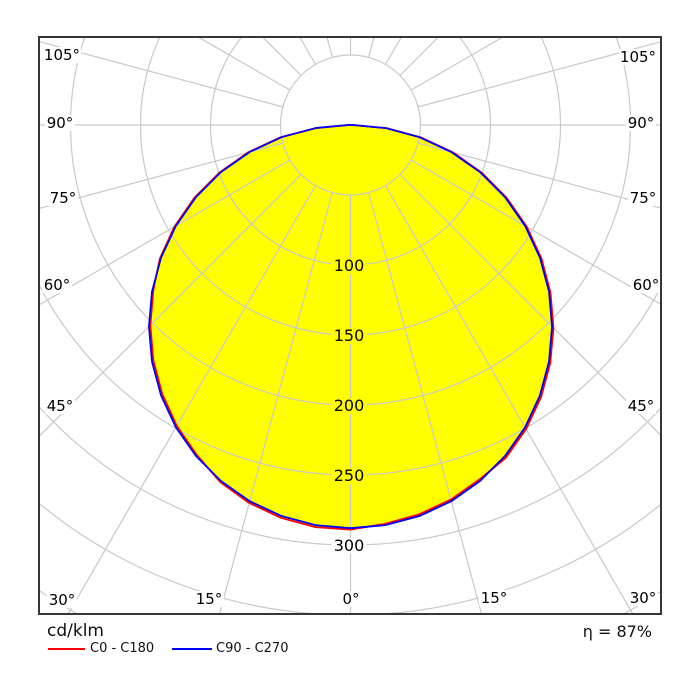 The width and height of the screenshot is (700, 700). I want to click on ring-label: 300, so click(349, 545).